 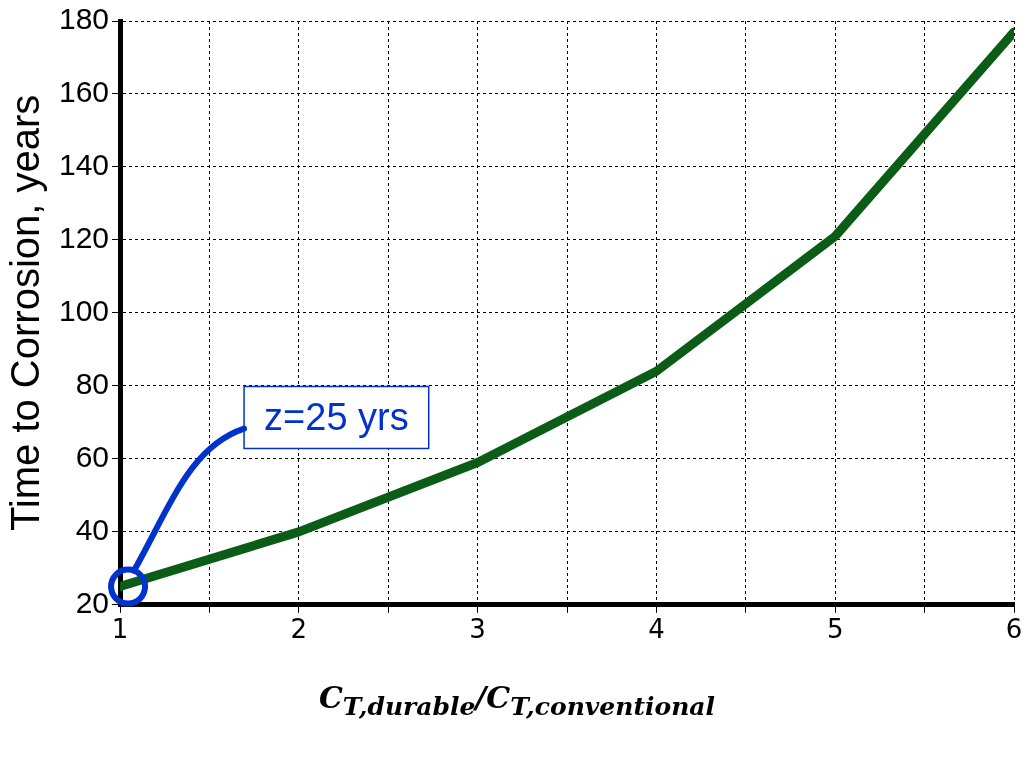 What do you see at coordinates (656, 629) in the screenshot?
I see `x-tick-label: 4` at bounding box center [656, 629].